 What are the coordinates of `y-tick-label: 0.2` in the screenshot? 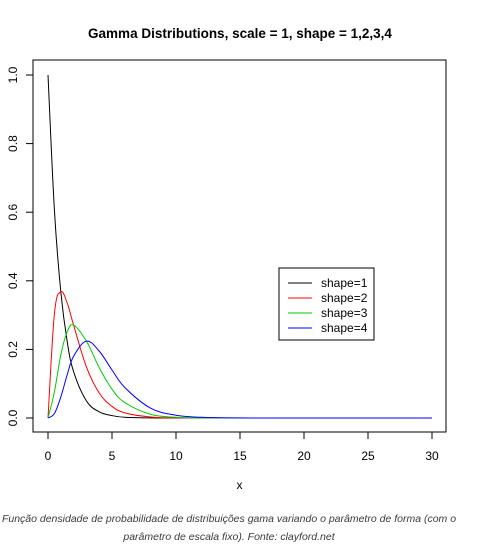 It's located at (13, 349).